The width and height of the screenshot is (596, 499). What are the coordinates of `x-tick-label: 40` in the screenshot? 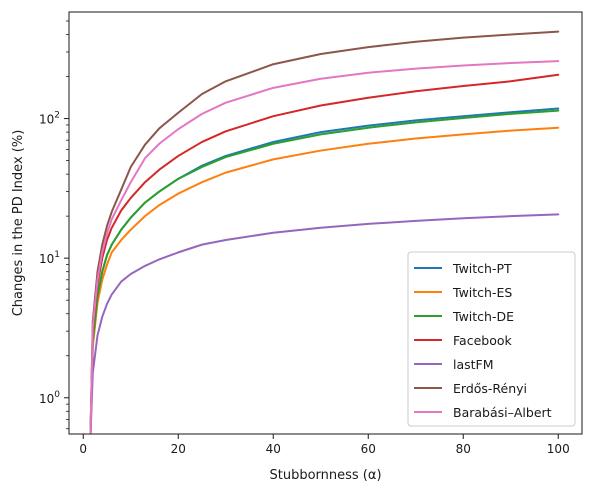 It's located at (273, 449).